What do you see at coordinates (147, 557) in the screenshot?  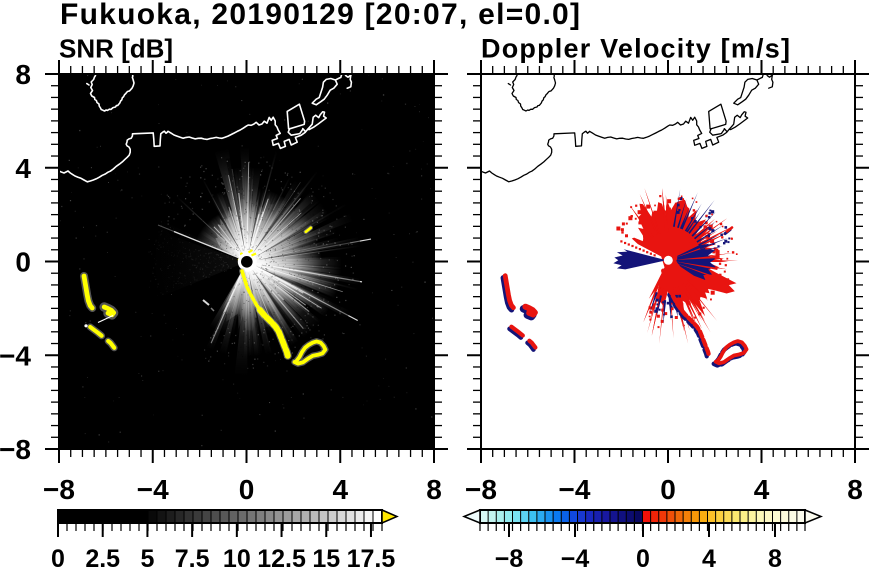 I see `svg-text: 5` at bounding box center [147, 557].